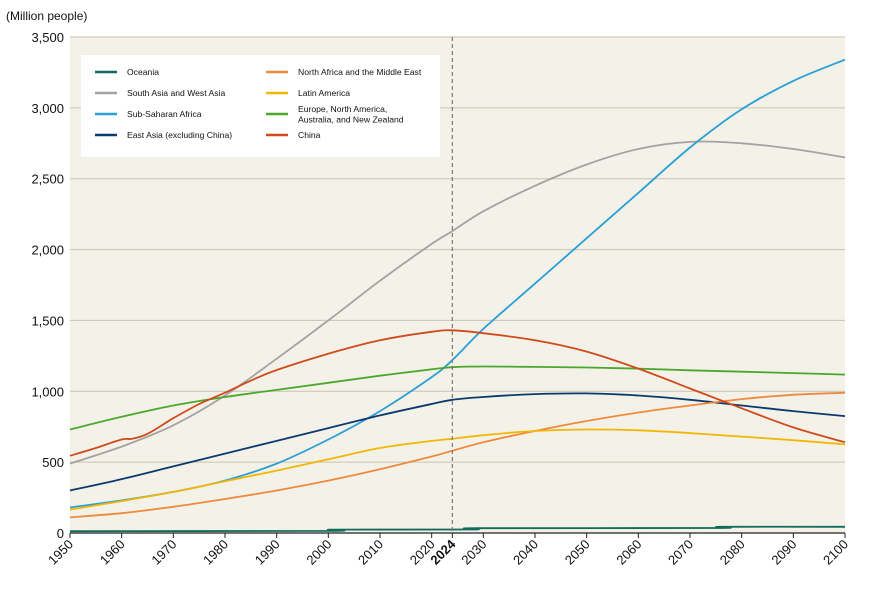 Image resolution: width=875 pixels, height=599 pixels. Describe the element at coordinates (47, 391) in the screenshot. I see `y-tick-label: 1,000` at that location.